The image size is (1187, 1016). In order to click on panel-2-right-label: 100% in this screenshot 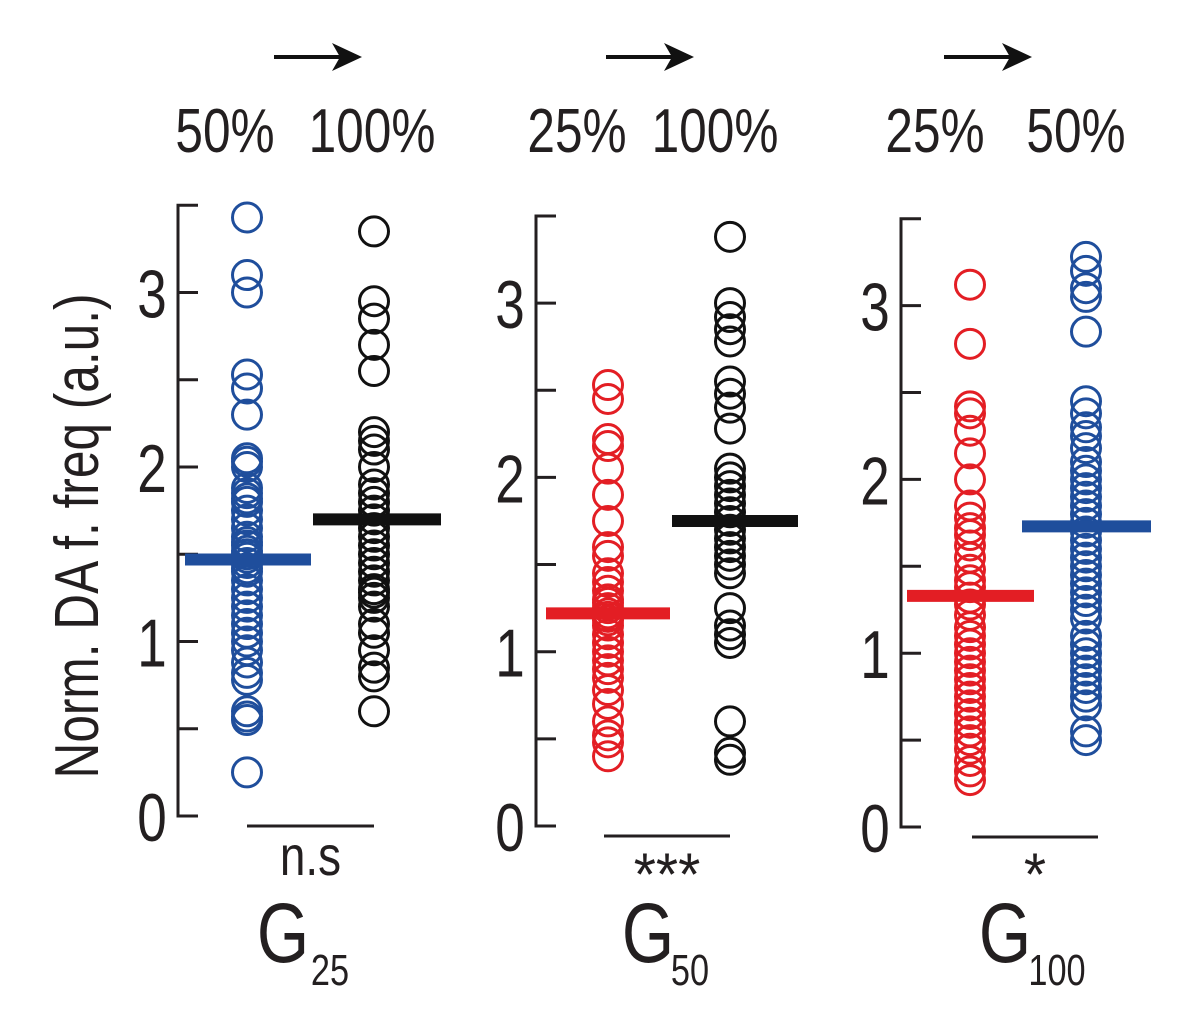, I will do `click(715, 131)`.